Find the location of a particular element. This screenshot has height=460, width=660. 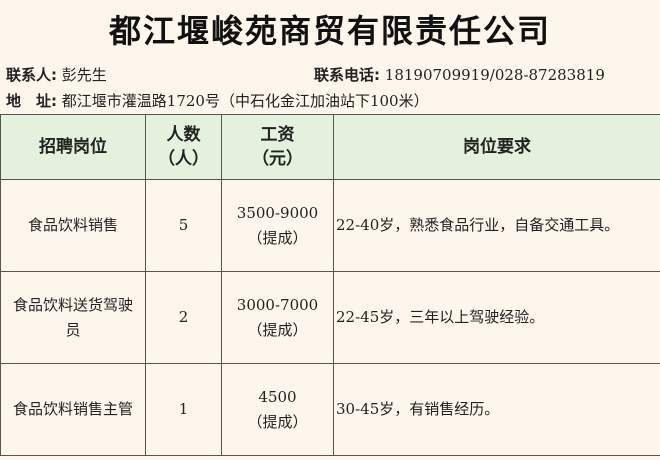

cell-requirement: 22-40岁，熟悉食品行业，自备交通工具。 is located at coordinates (496, 225).